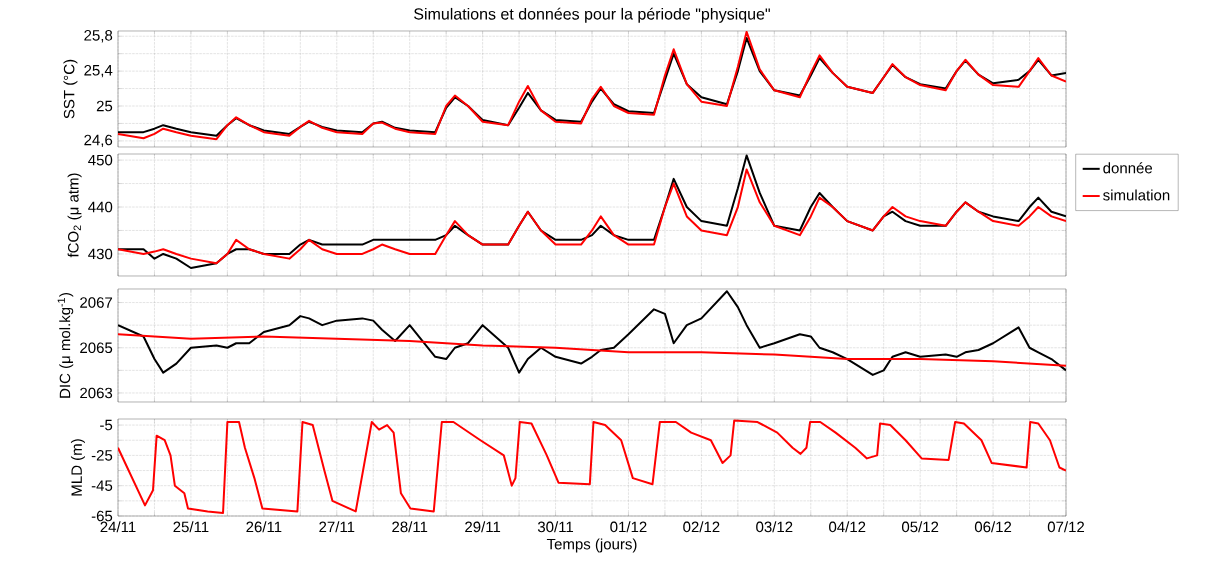  I want to click on x-tick-label: 27/11, so click(337, 527).